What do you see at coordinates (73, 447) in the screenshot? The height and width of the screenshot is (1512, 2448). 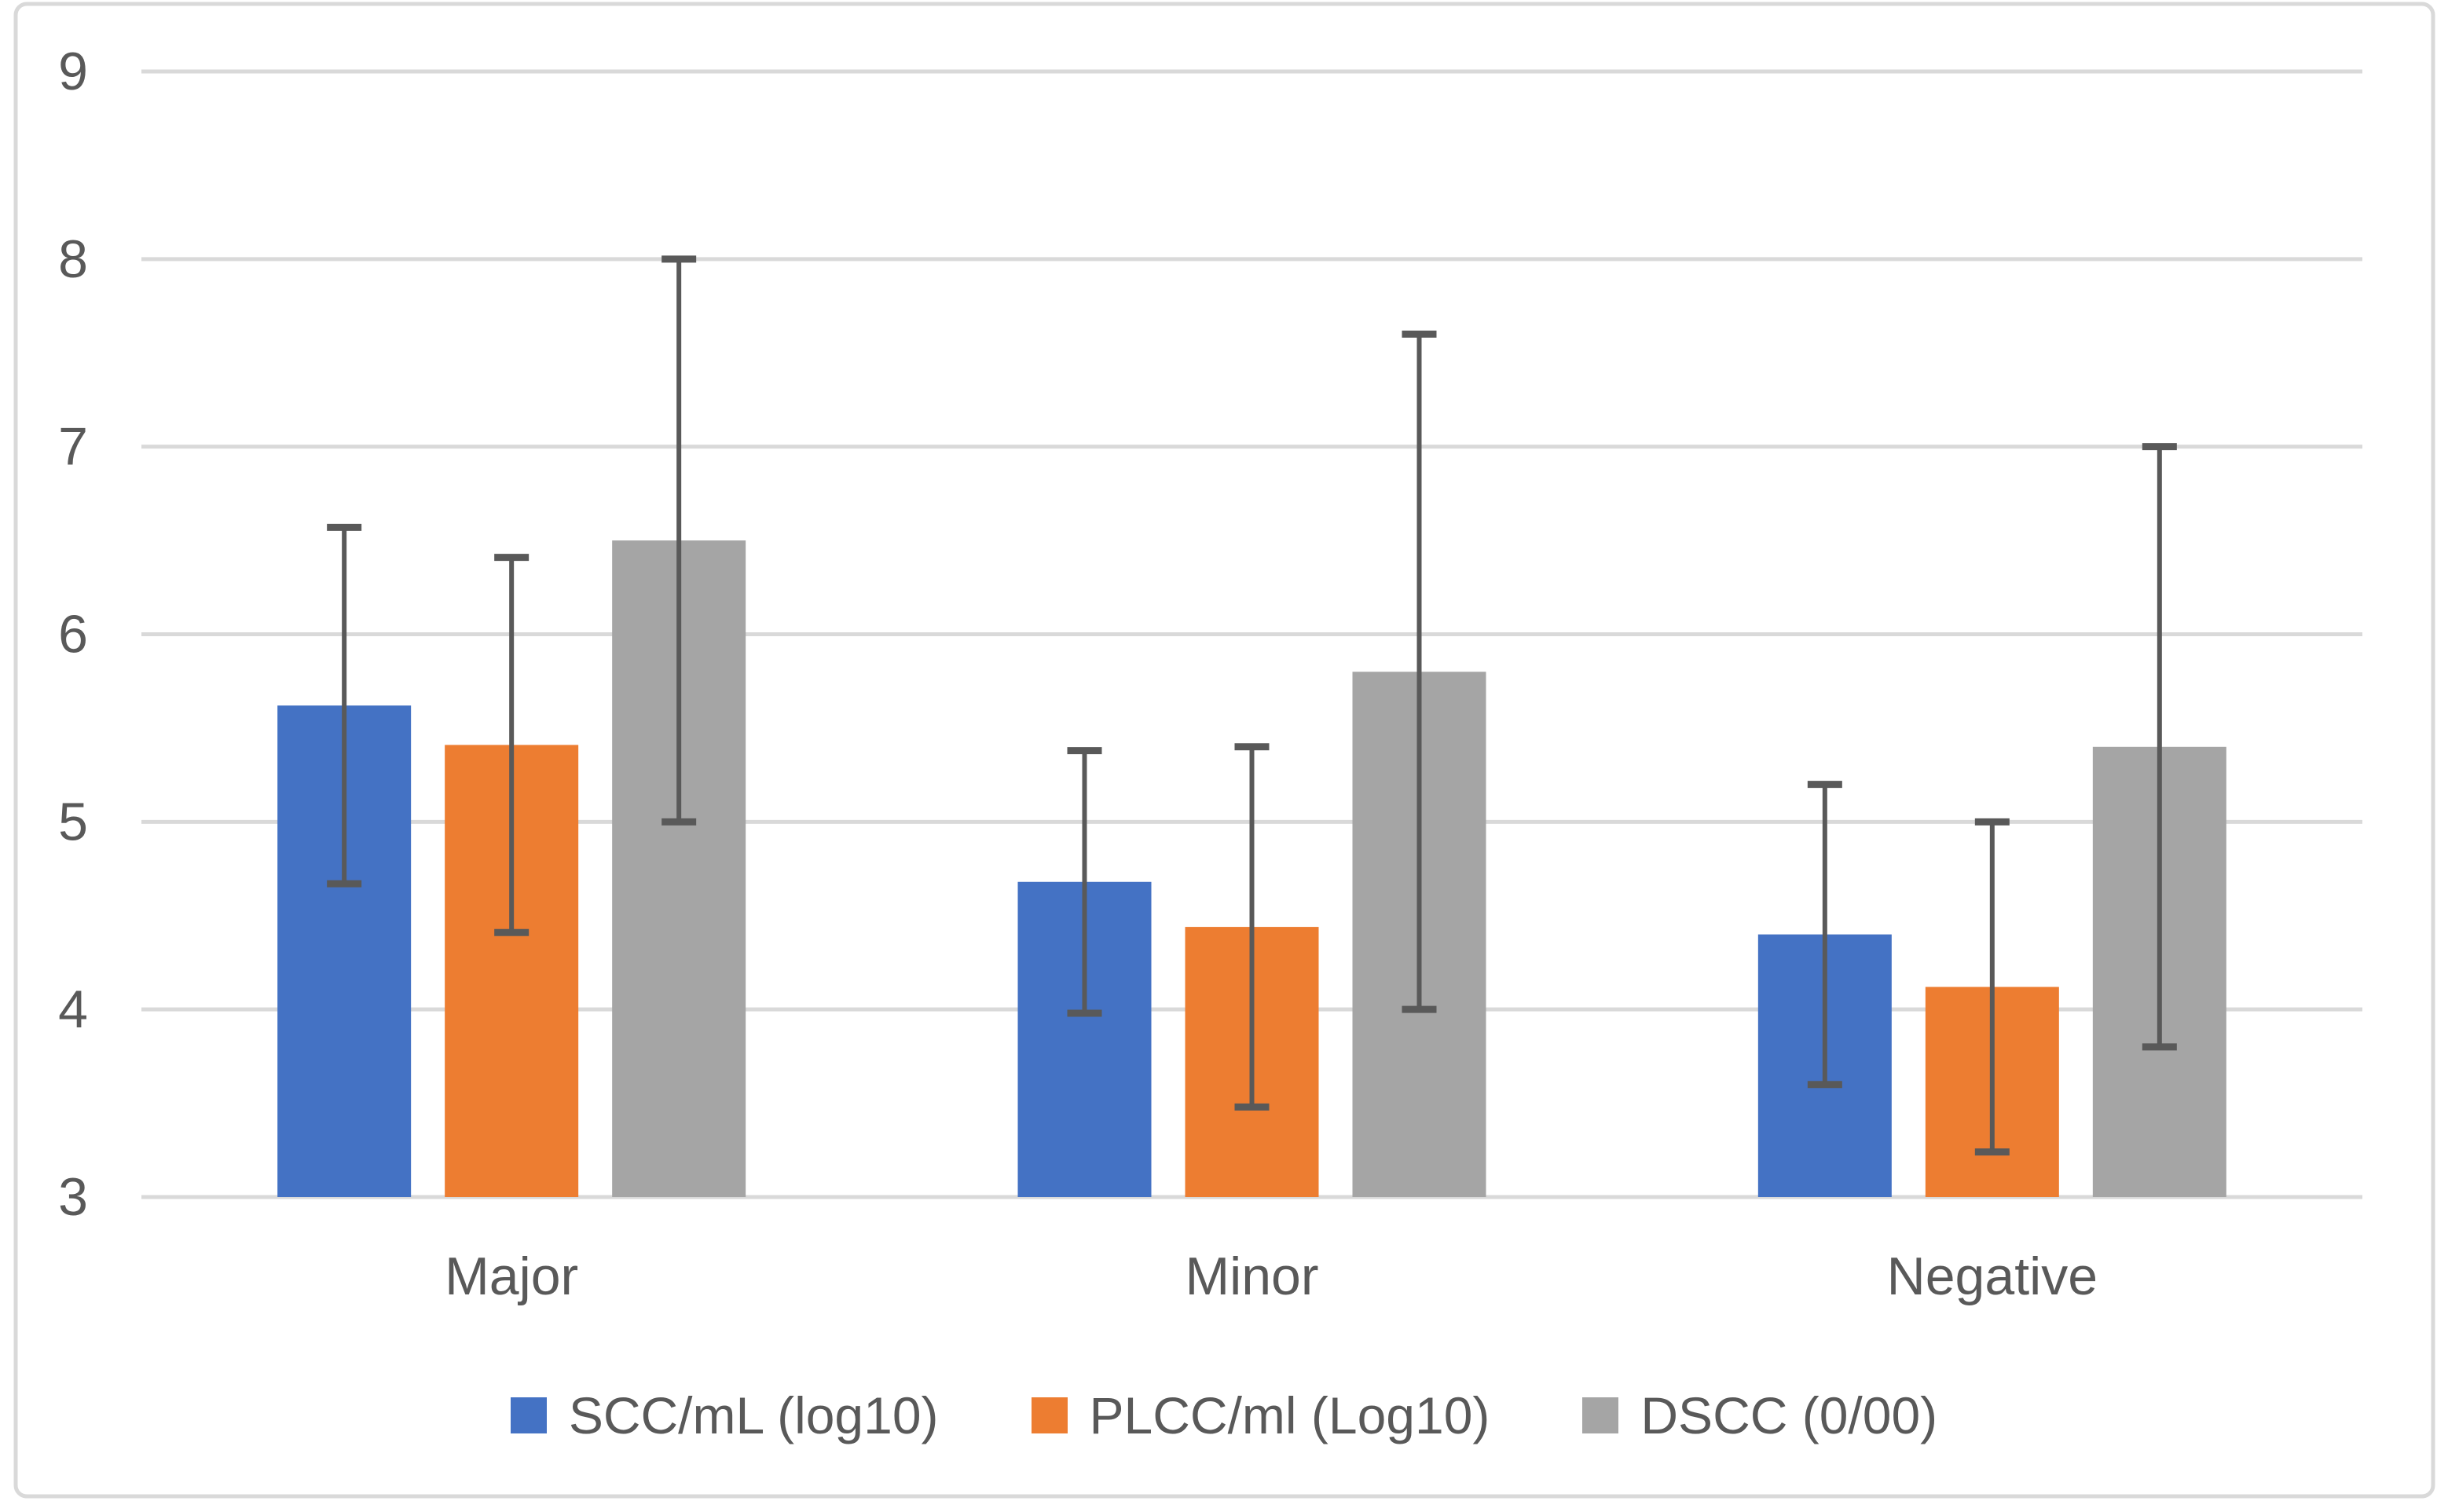 I see `y-tick-label-7: 7` at bounding box center [73, 447].